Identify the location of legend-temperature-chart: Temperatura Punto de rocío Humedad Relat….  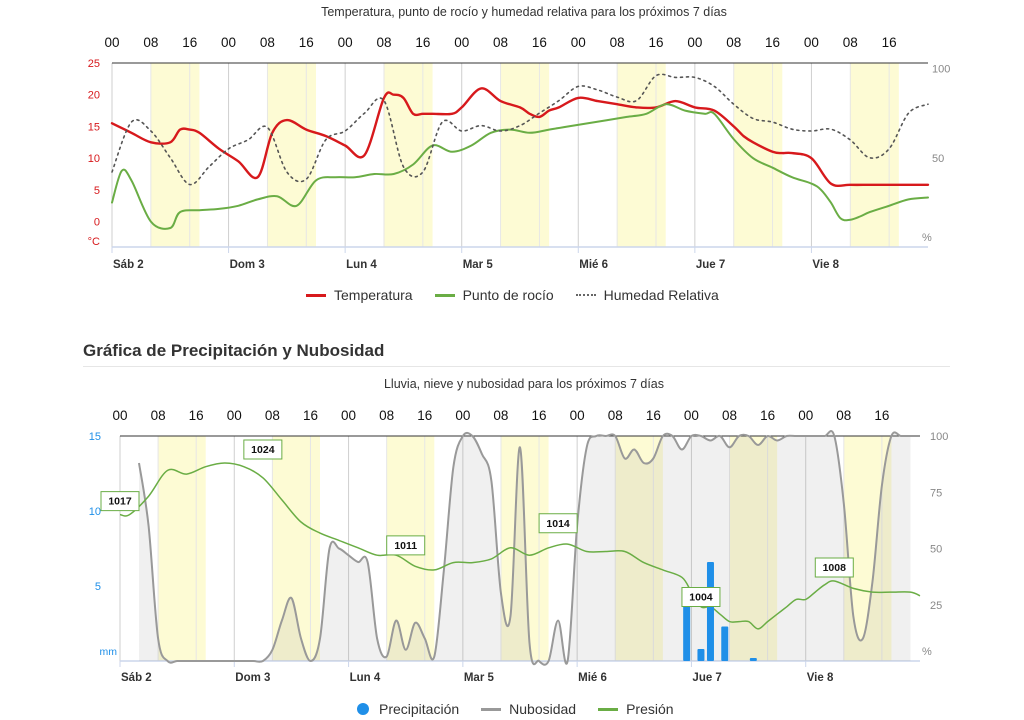
(523, 295).